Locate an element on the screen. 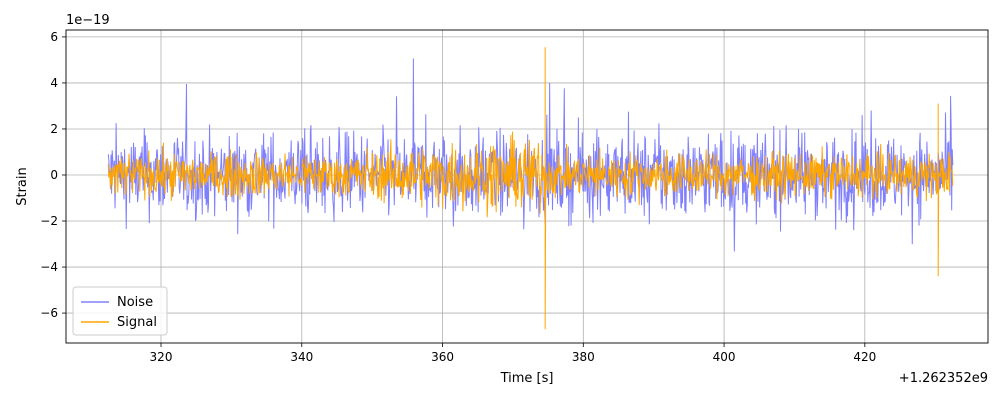 This screenshot has width=1000, height=400. legend: Noise Signal is located at coordinates (120, 311).